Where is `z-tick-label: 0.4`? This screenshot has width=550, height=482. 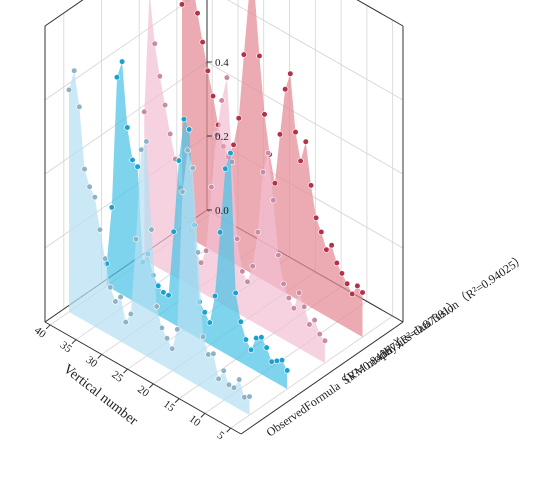 z-tick-label: 0.4 is located at coordinates (222, 63).